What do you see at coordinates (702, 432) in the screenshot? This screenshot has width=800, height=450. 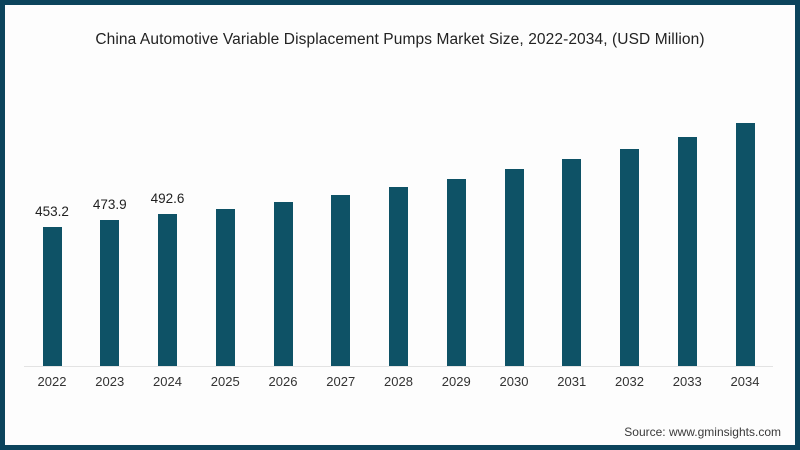 I see `source-credit: Source: www.gminsights.com` at bounding box center [702, 432].